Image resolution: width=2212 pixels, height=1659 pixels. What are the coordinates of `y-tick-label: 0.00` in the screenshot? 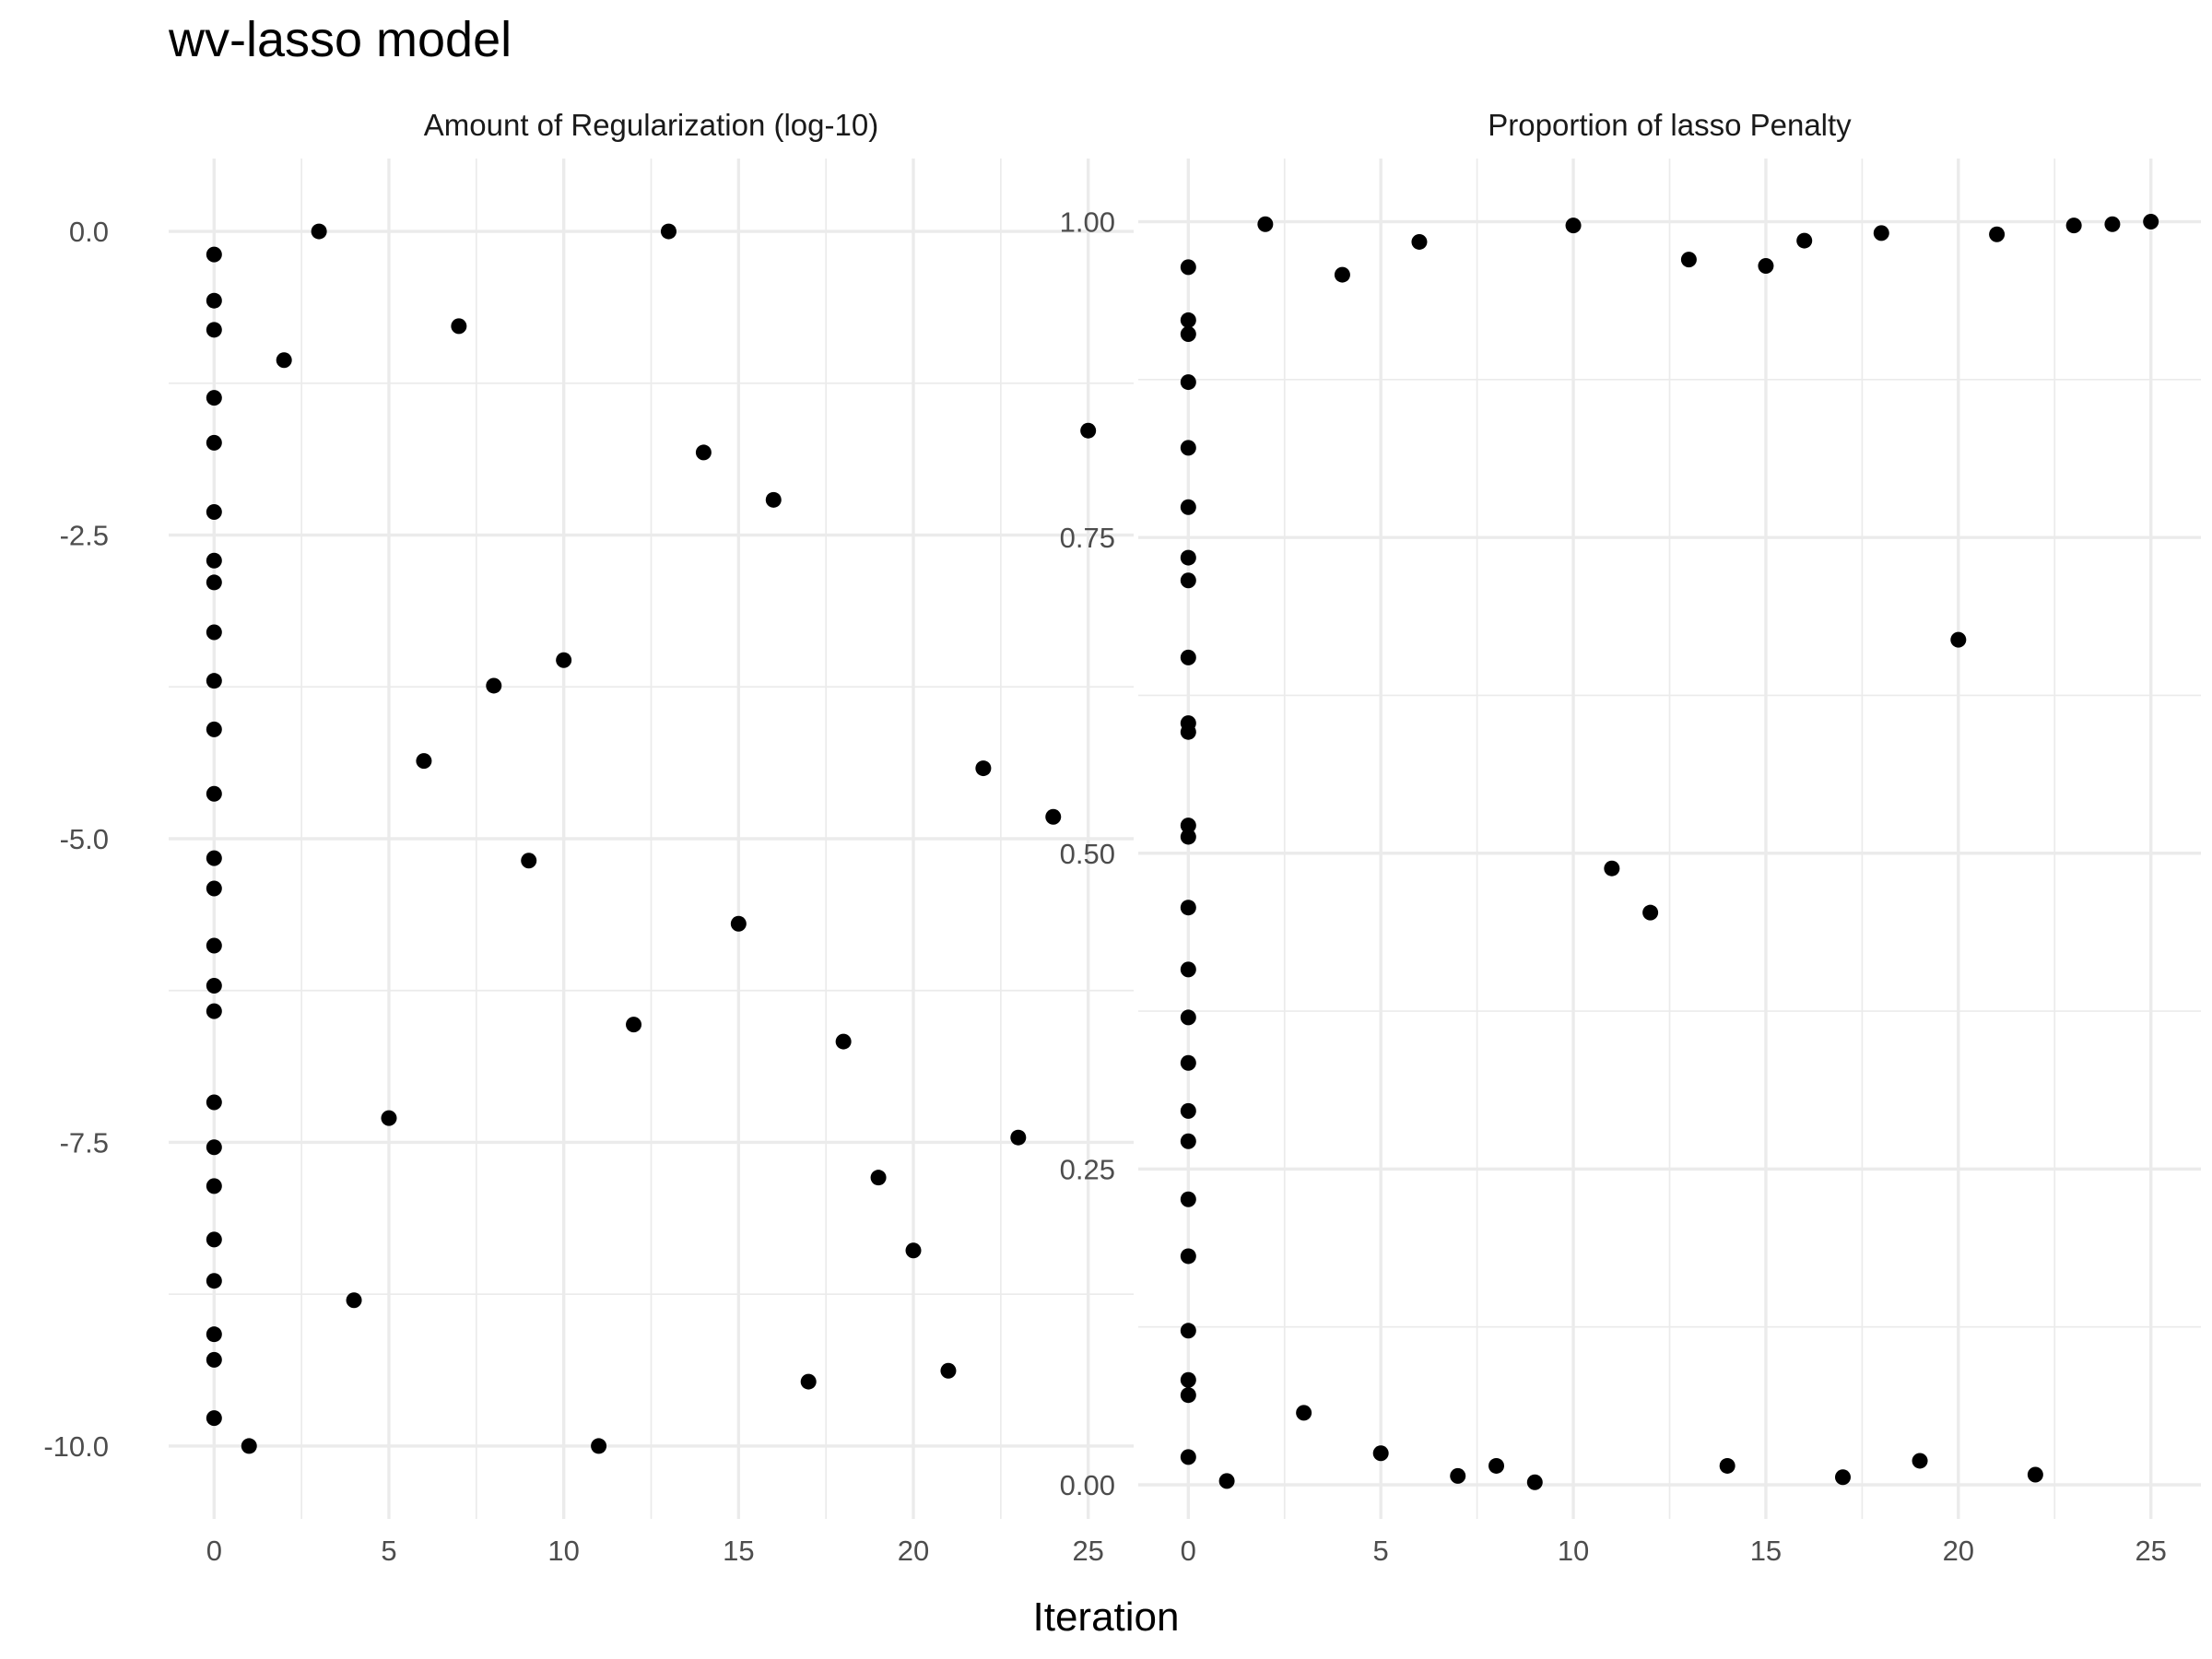 It's located at (1087, 1485).